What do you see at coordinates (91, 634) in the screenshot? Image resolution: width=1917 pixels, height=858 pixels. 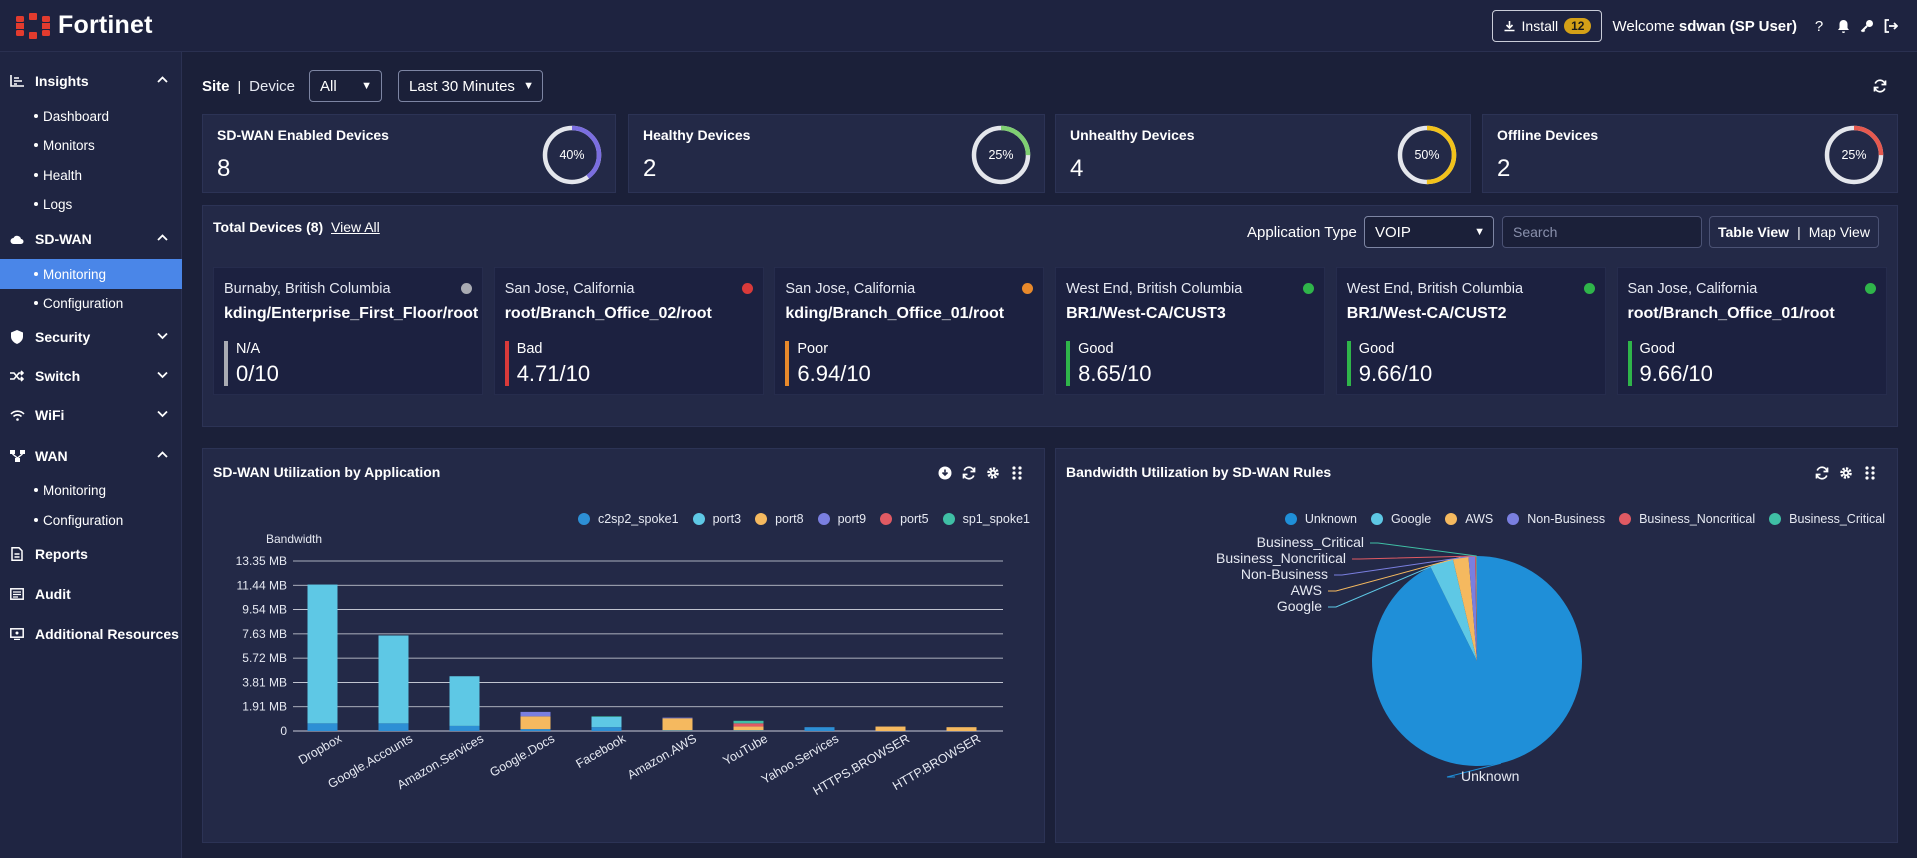 I see `sidebar-section-additional-resources: Additional Resources` at bounding box center [91, 634].